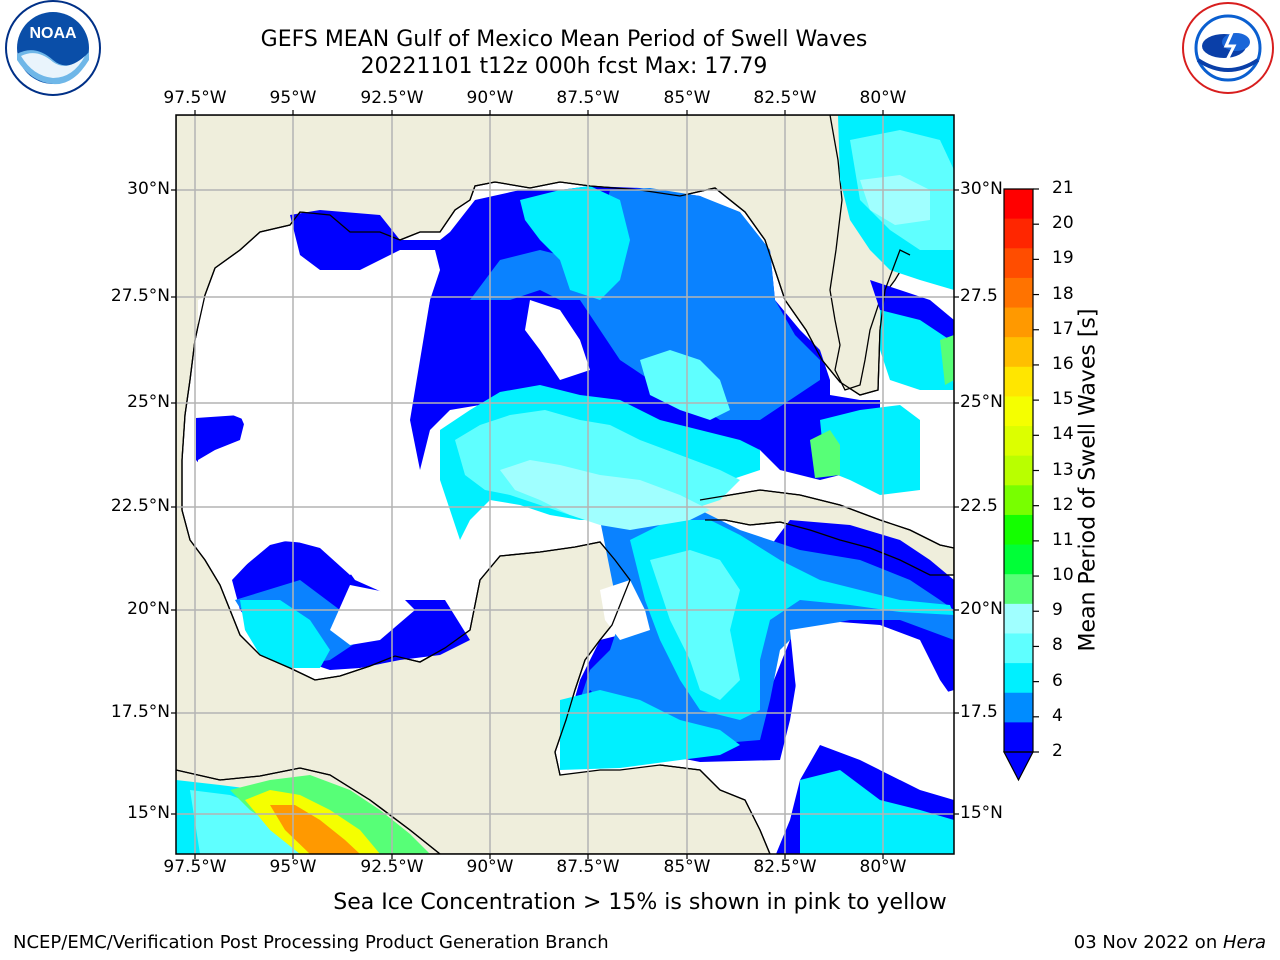 This screenshot has height=960, width=1280. What do you see at coordinates (1228, 50) in the screenshot?
I see `nws-logo` at bounding box center [1228, 50].